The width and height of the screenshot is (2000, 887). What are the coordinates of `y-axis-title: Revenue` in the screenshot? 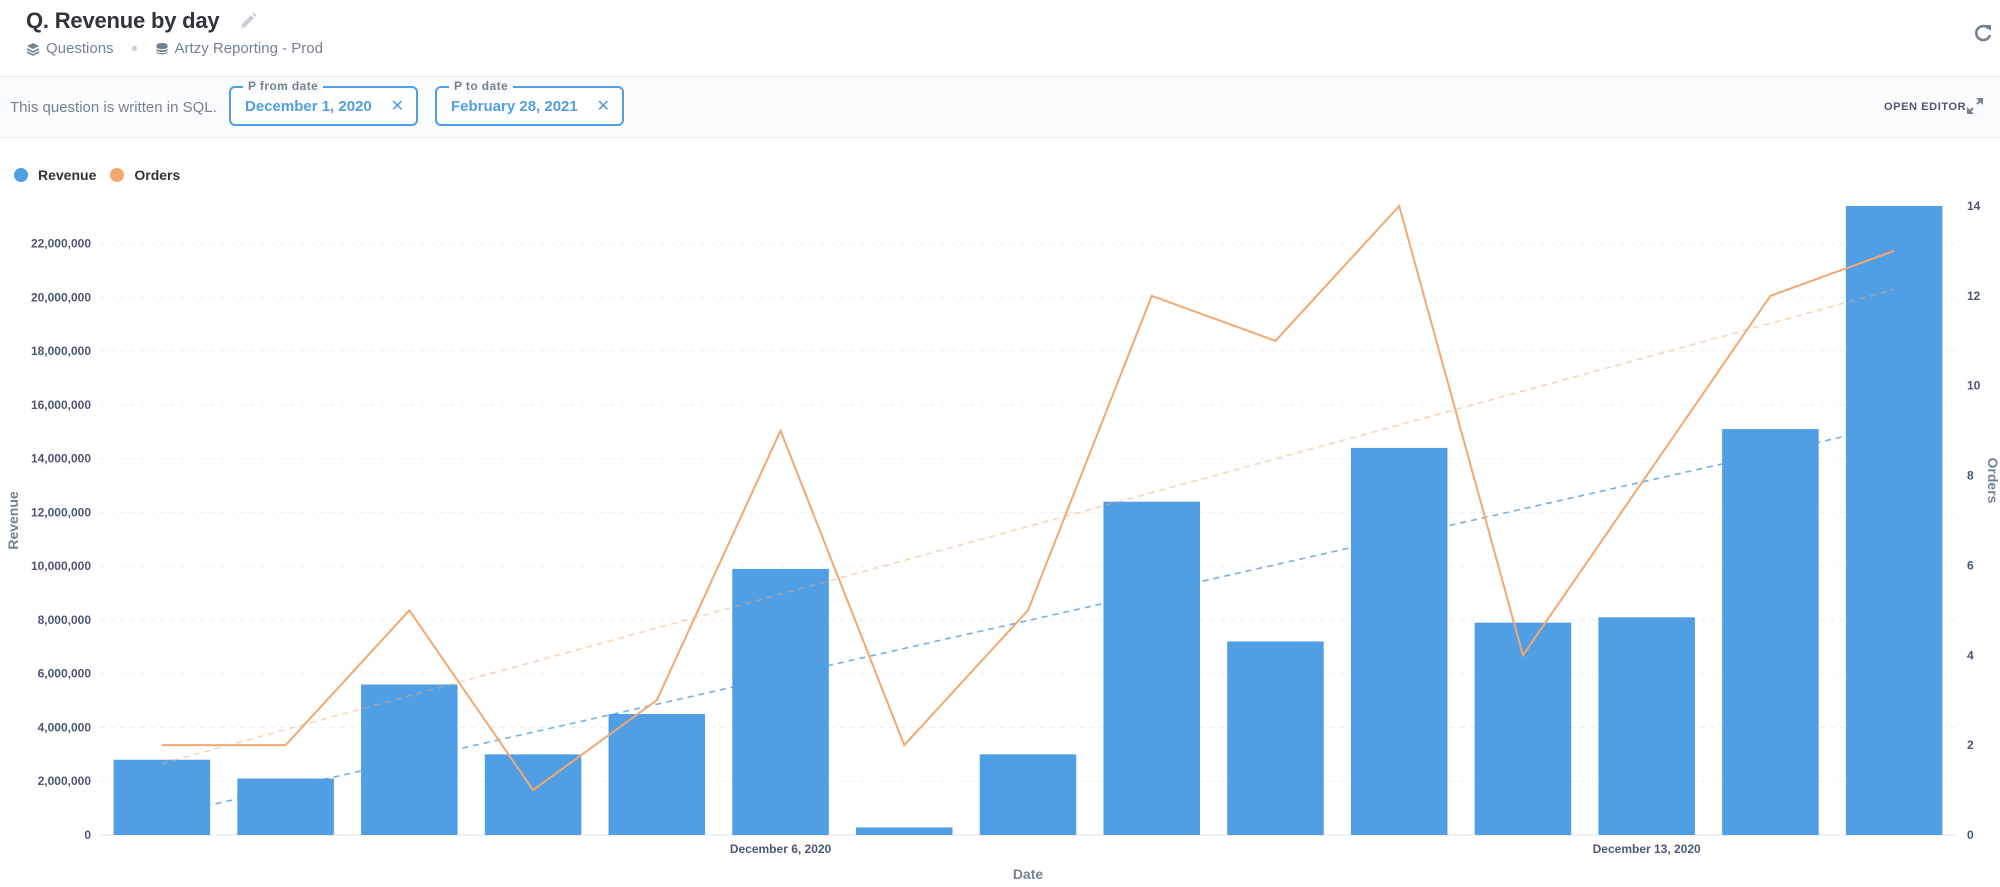 It's located at (13, 520).